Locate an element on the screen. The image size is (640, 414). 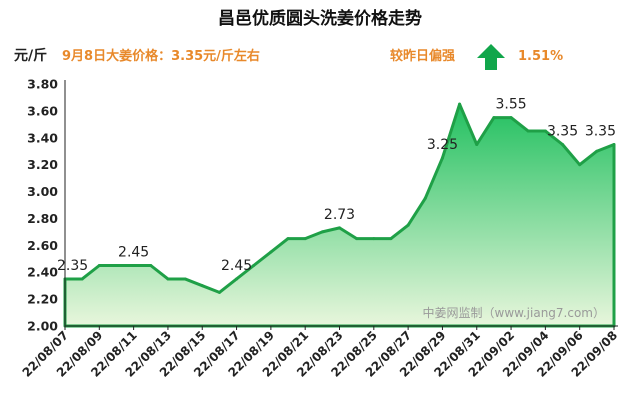
y-tick-label: 3.60 is located at coordinates (42, 110).